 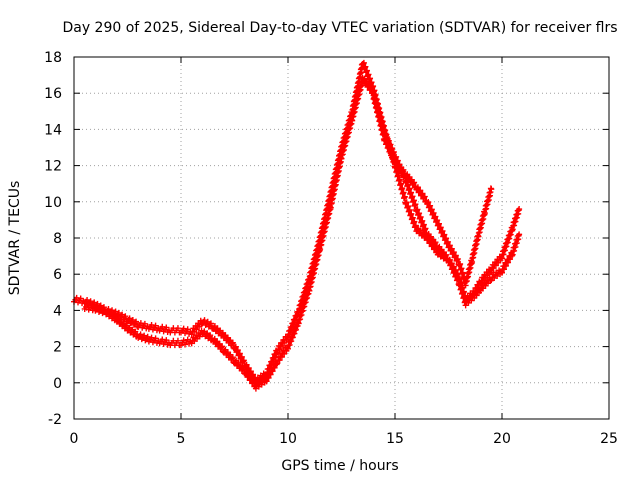 I want to click on y-tick-label: 18, so click(x=53, y=58).